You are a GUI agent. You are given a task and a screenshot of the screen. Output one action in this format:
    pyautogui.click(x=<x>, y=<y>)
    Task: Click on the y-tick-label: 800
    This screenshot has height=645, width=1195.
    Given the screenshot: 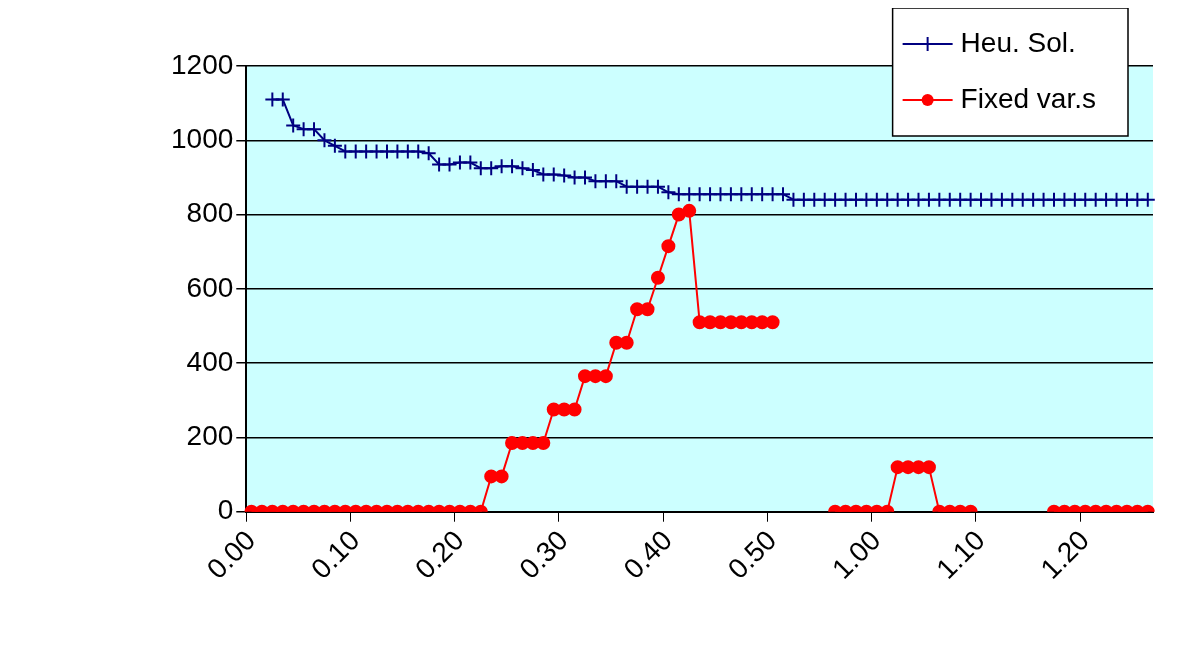 What is the action you would take?
    pyautogui.click(x=210, y=213)
    